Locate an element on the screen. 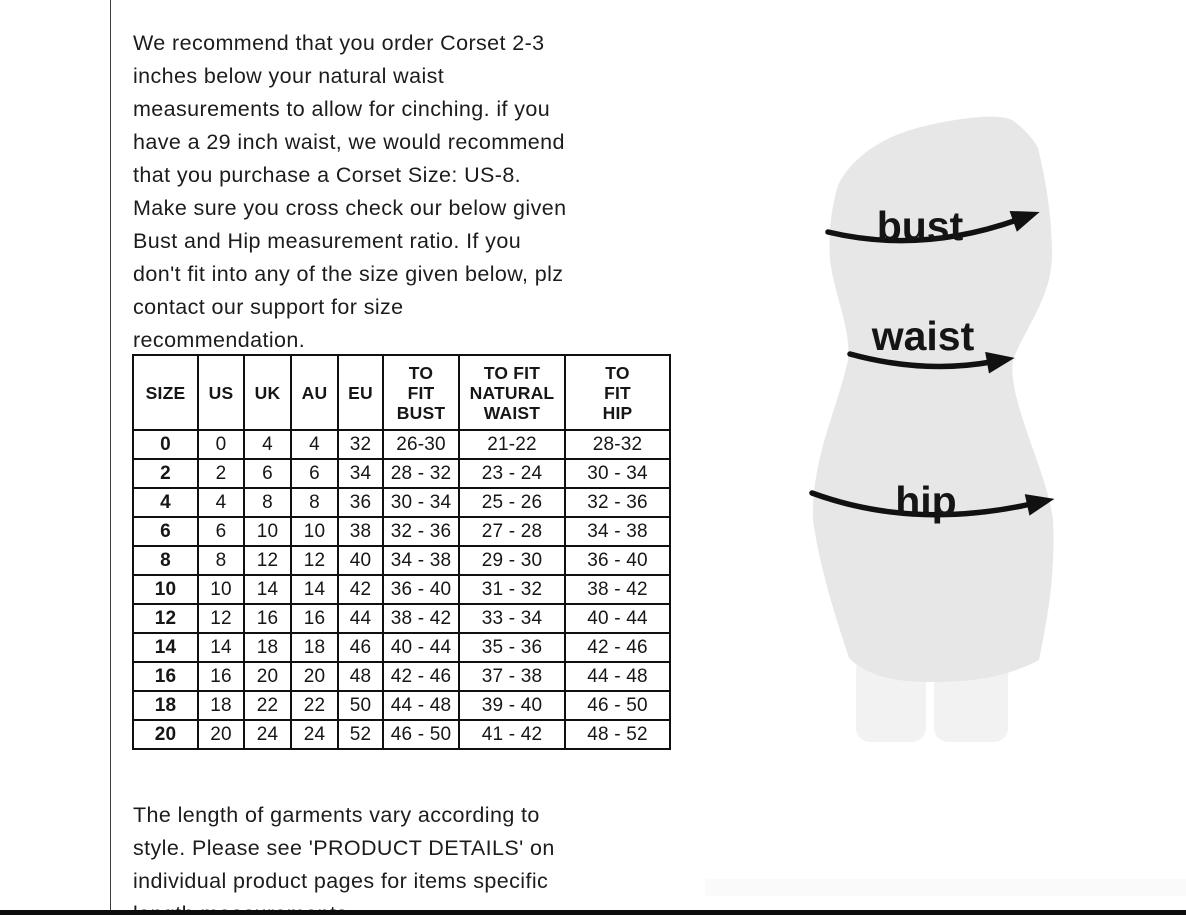  column-header-to-fit-hip: TO FIT HIP is located at coordinates (617, 392).